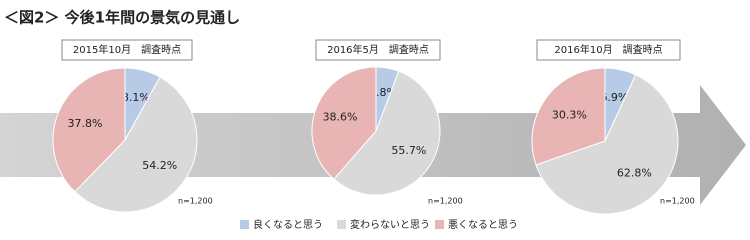 The image size is (750, 240). I want to click on pie-title: 2016年5月 調査時点, so click(378, 49).